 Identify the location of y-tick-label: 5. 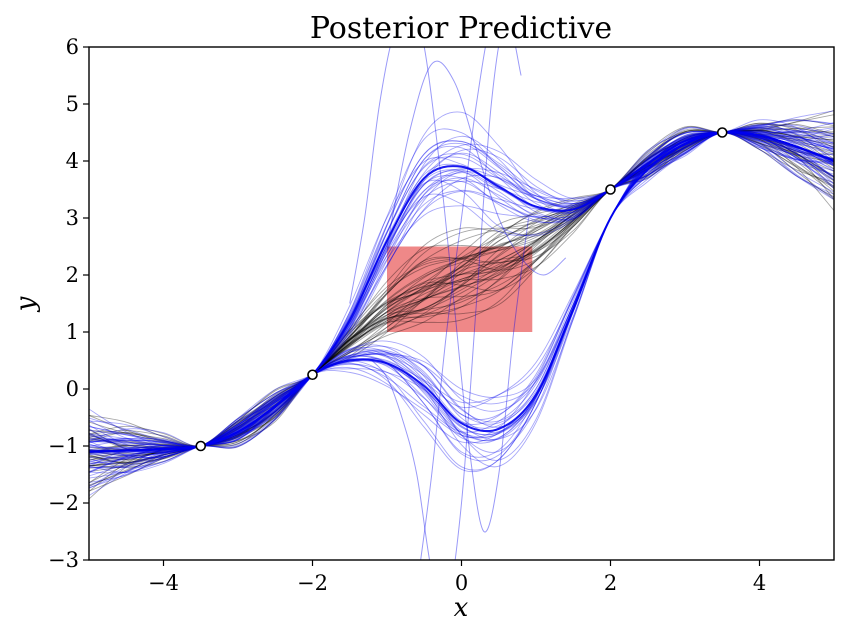
(72, 104).